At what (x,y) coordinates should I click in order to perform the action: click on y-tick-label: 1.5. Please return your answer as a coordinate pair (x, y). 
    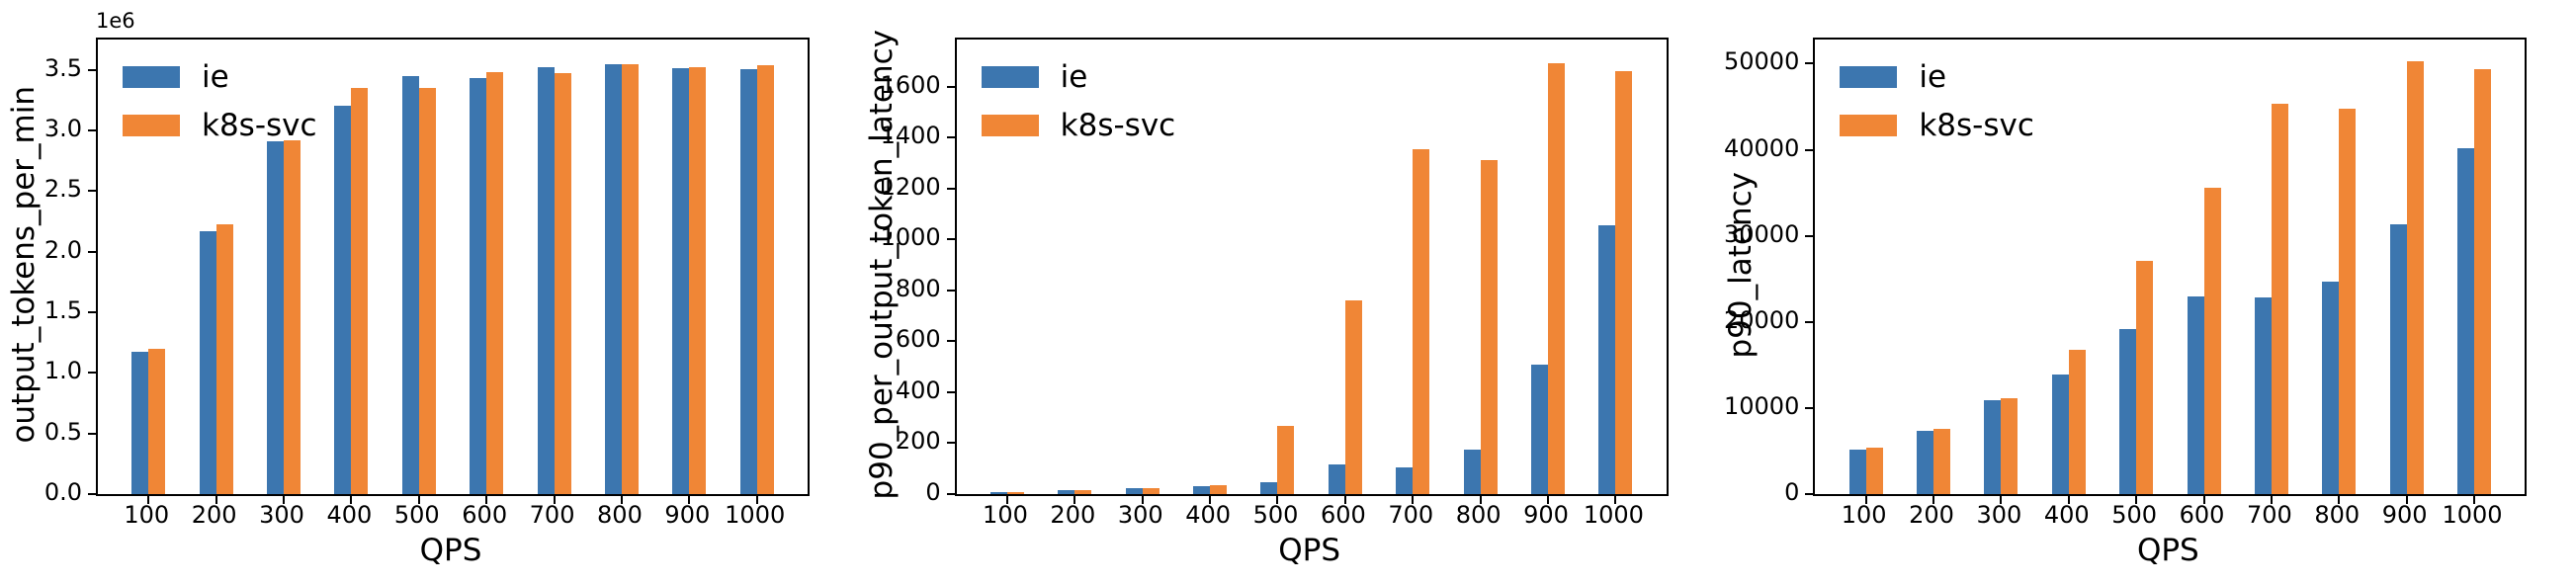
    Looking at the image, I should click on (62, 310).